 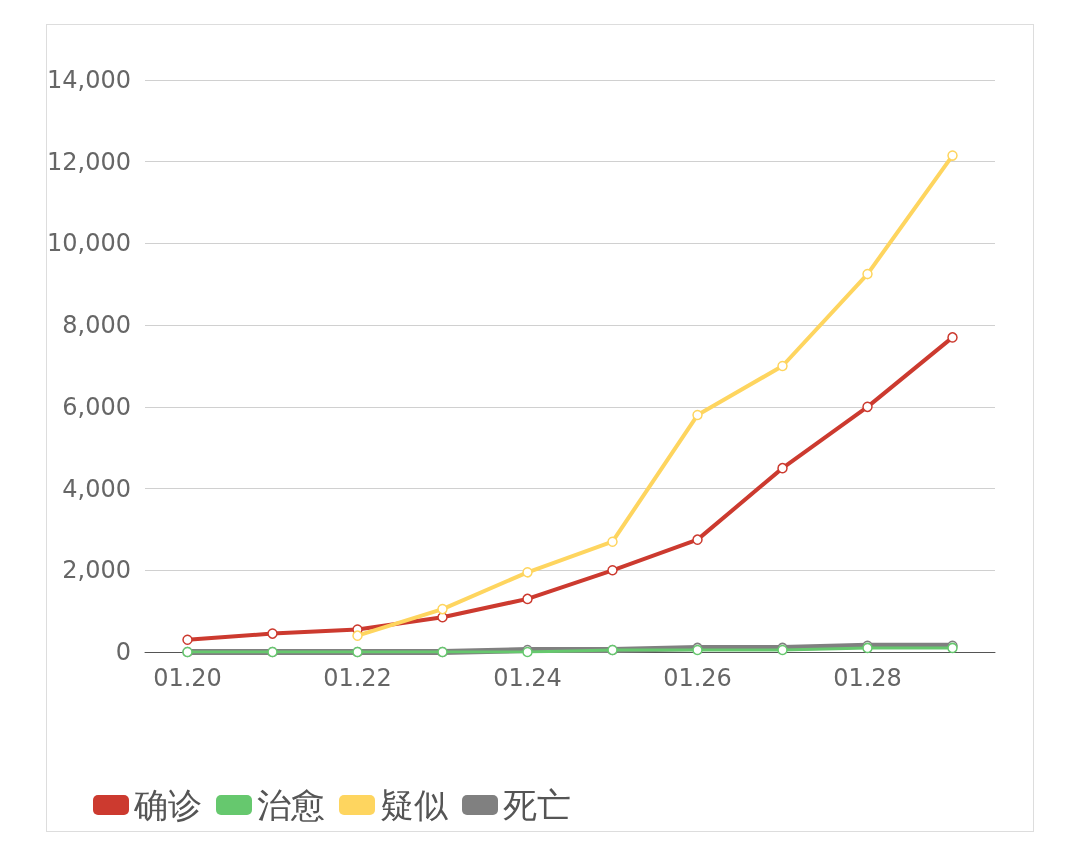 What do you see at coordinates (96, 570) in the screenshot?
I see `y-tick-label: 2,000` at bounding box center [96, 570].